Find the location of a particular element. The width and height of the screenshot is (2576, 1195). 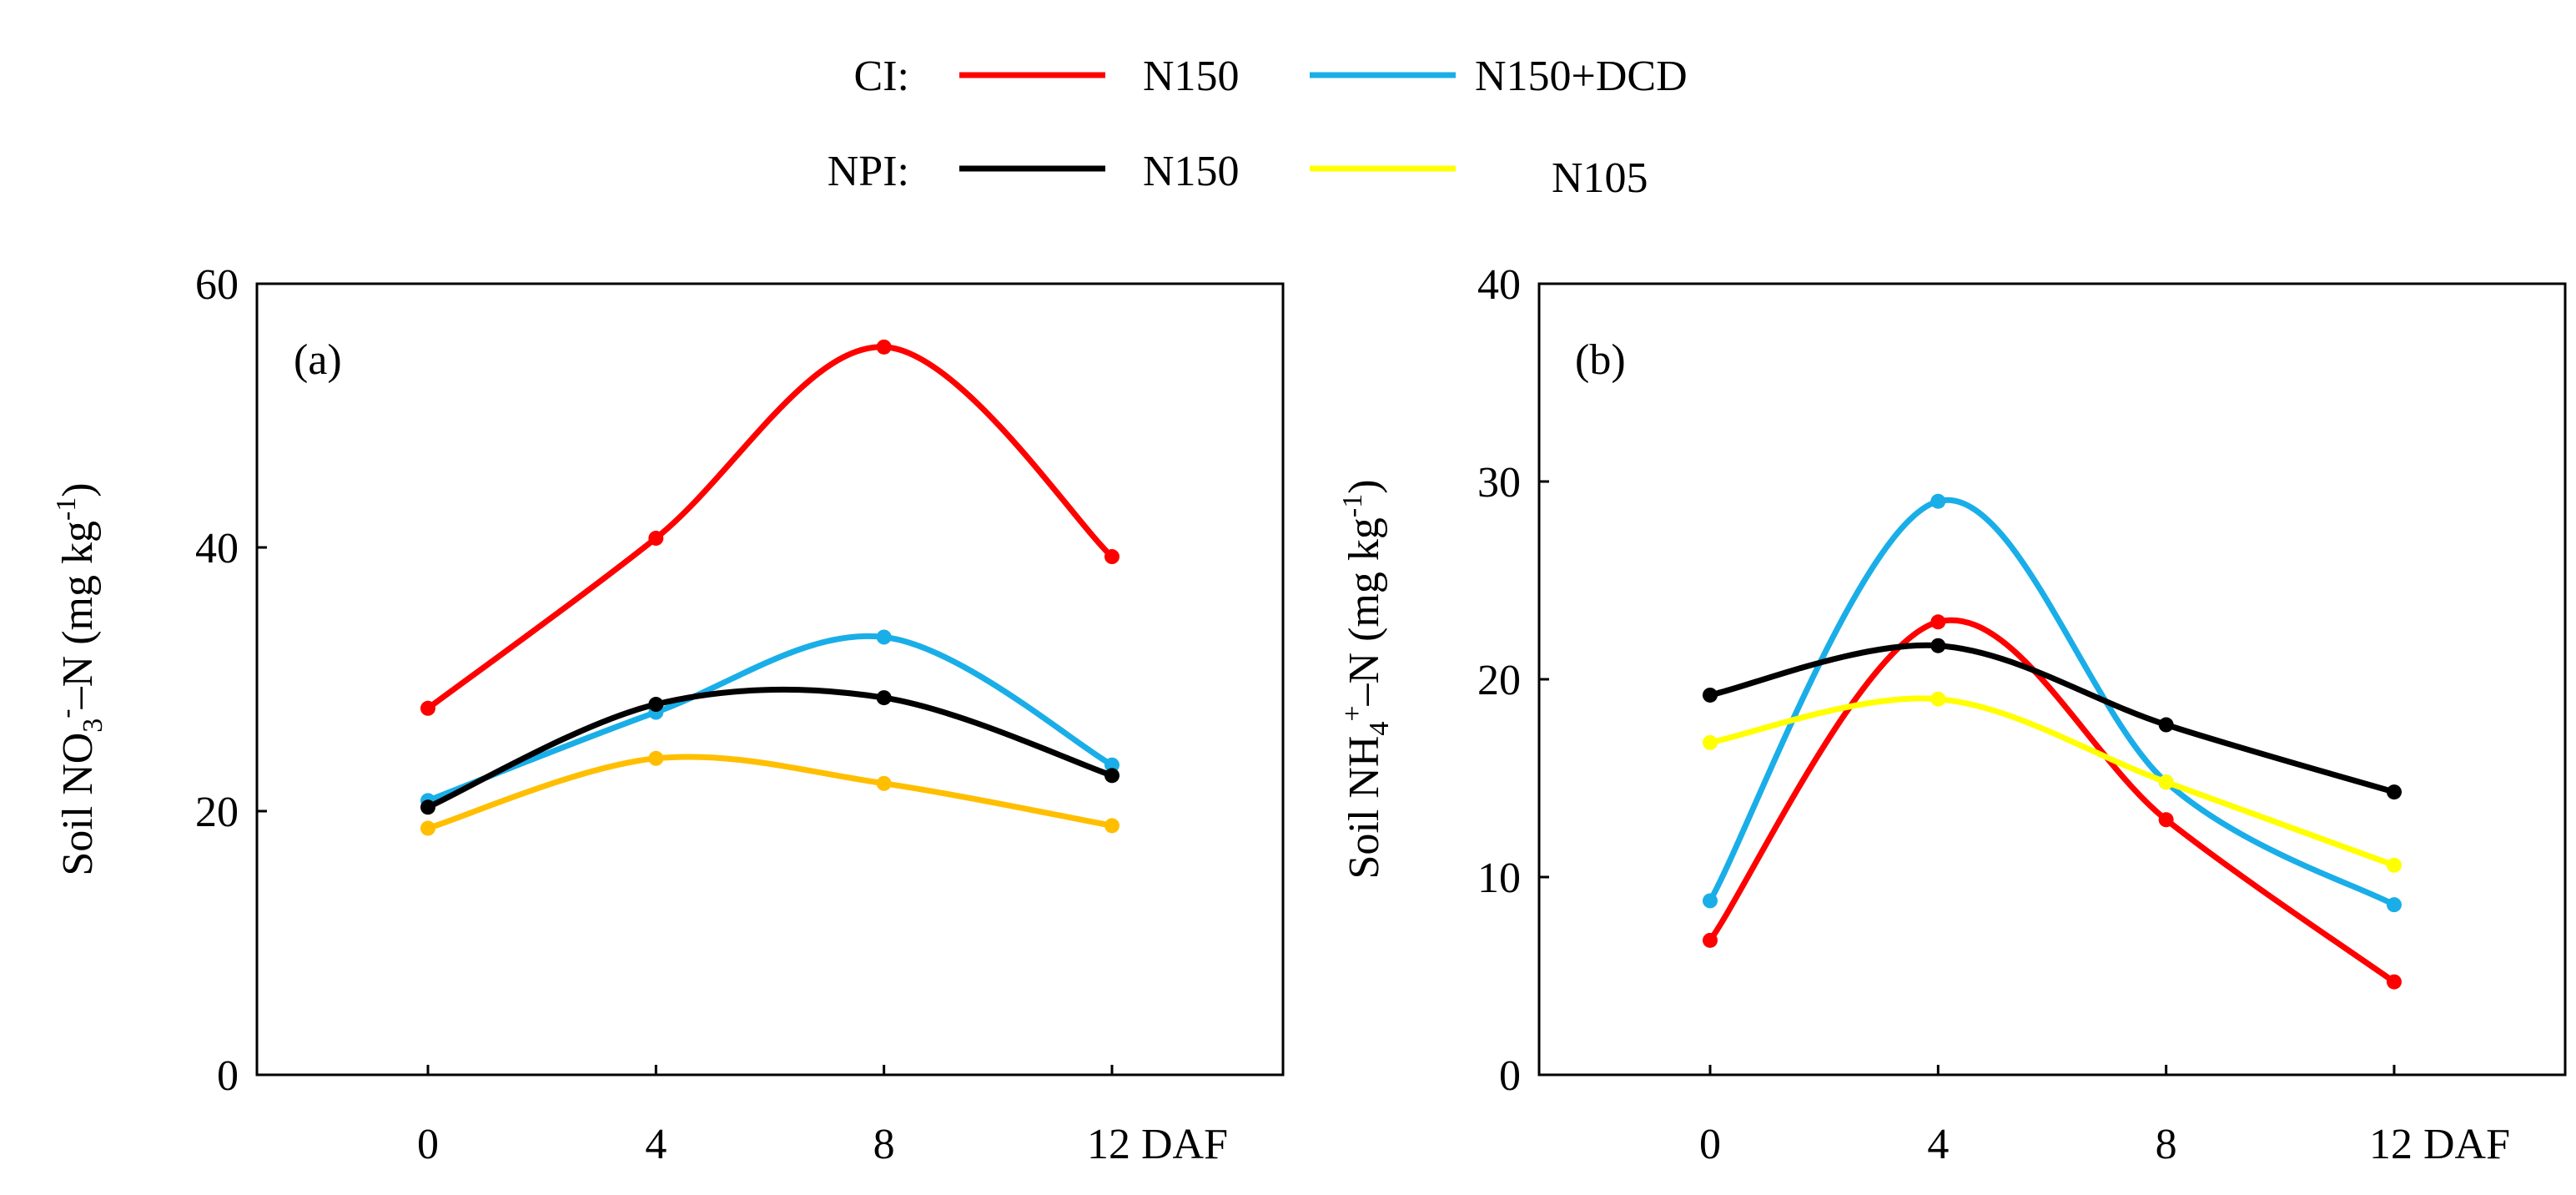

legend-label-npi-n150: N150 is located at coordinates (1191, 171).